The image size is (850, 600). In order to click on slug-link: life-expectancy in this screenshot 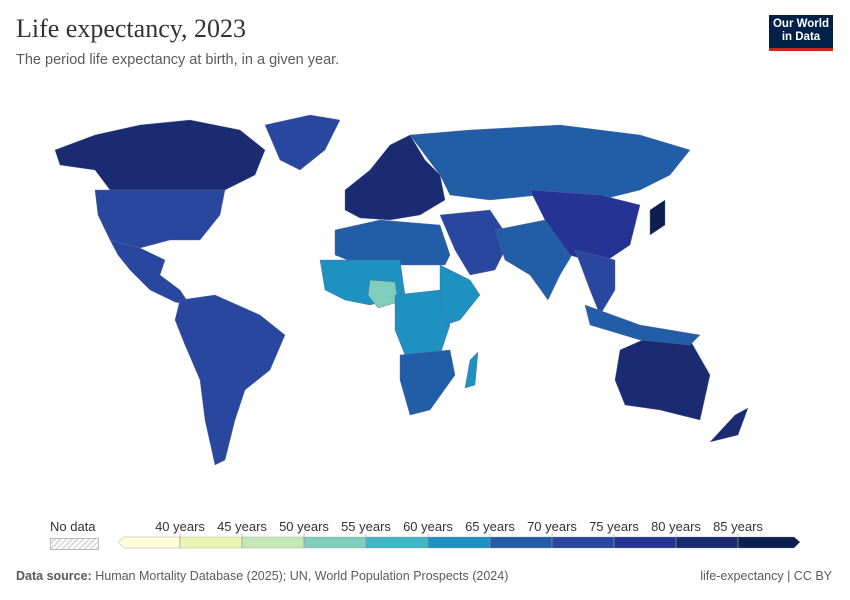, I will do `click(742, 576)`.